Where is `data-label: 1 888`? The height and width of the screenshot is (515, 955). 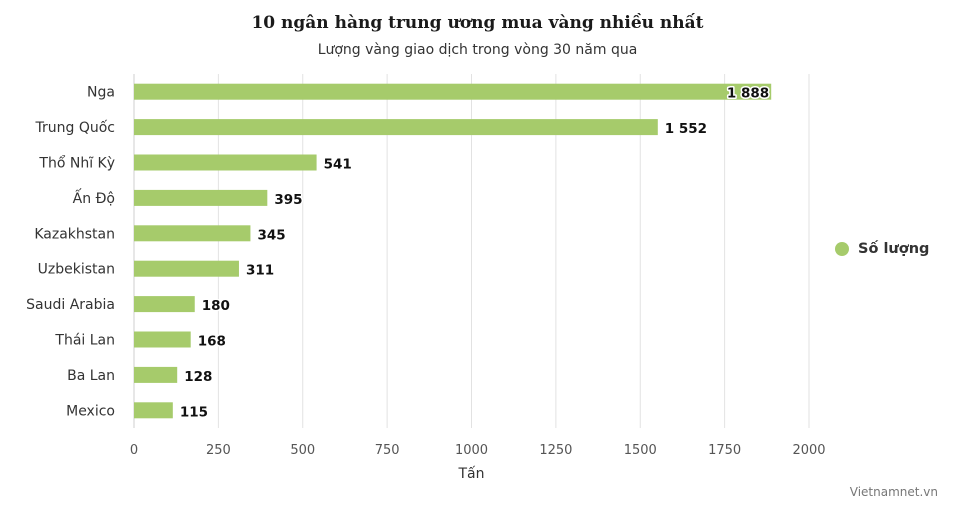
data-label: 1 888 is located at coordinates (748, 94).